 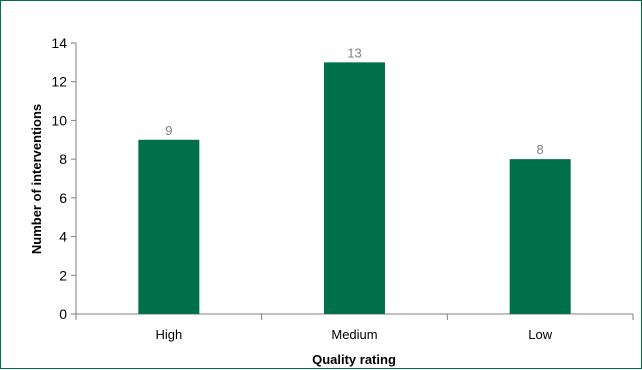 What do you see at coordinates (63, 159) in the screenshot?
I see `y-tick-label: 8` at bounding box center [63, 159].